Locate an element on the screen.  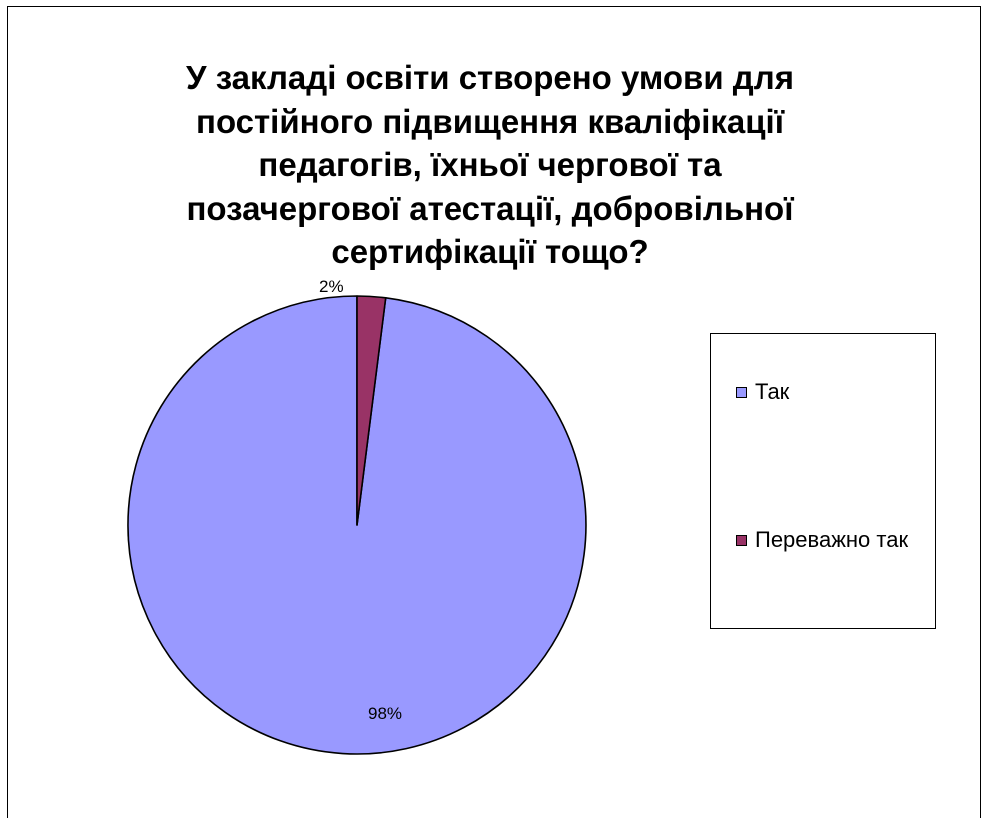
title-line: позачергової атестації, добровільної is located at coordinates (490, 208).